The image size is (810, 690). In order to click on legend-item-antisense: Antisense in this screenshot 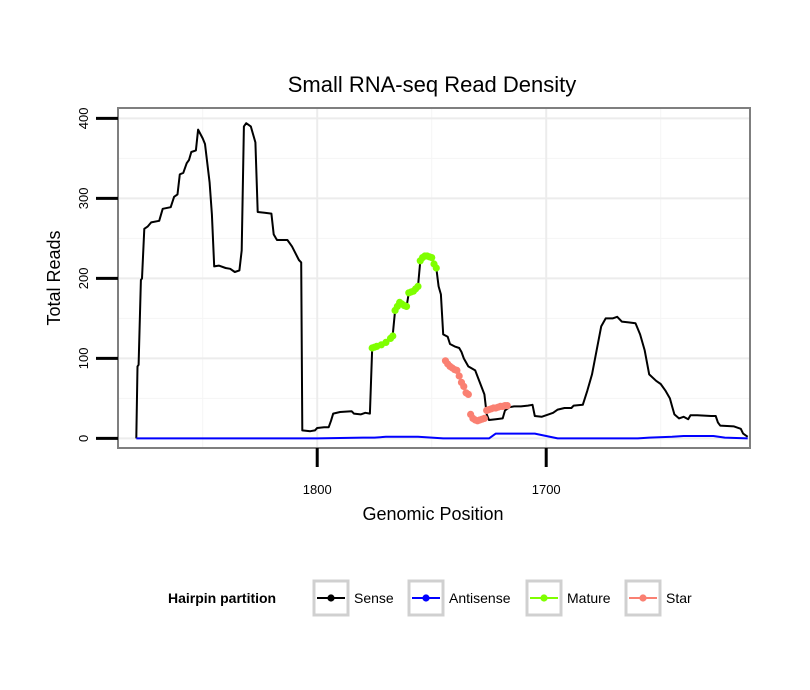, I will do `click(459, 598)`.